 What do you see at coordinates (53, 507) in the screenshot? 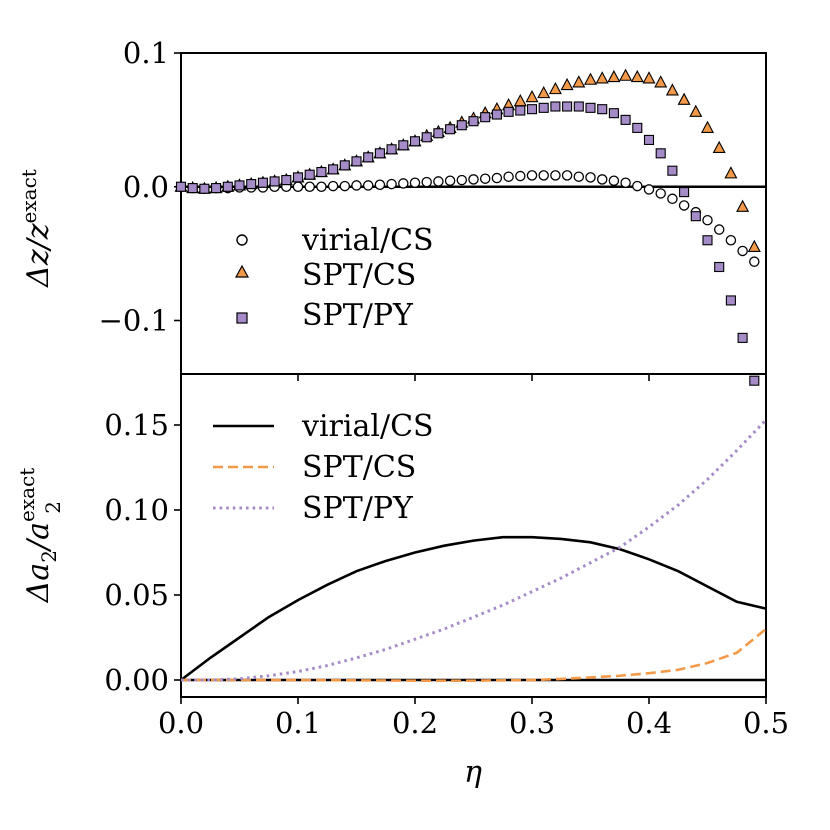
I see `bottom-y-axis-label-sub2: 2` at bounding box center [53, 507].